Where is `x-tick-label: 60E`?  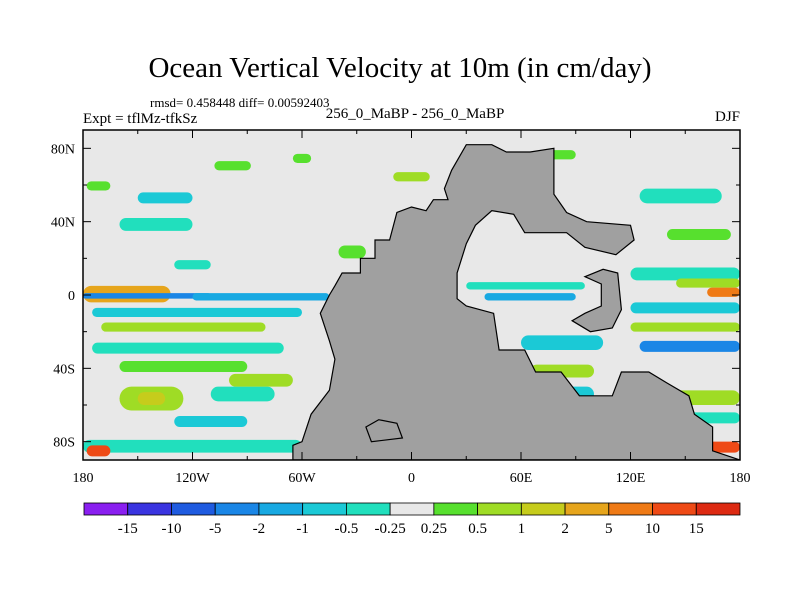 x-tick-label: 60E is located at coordinates (521, 478).